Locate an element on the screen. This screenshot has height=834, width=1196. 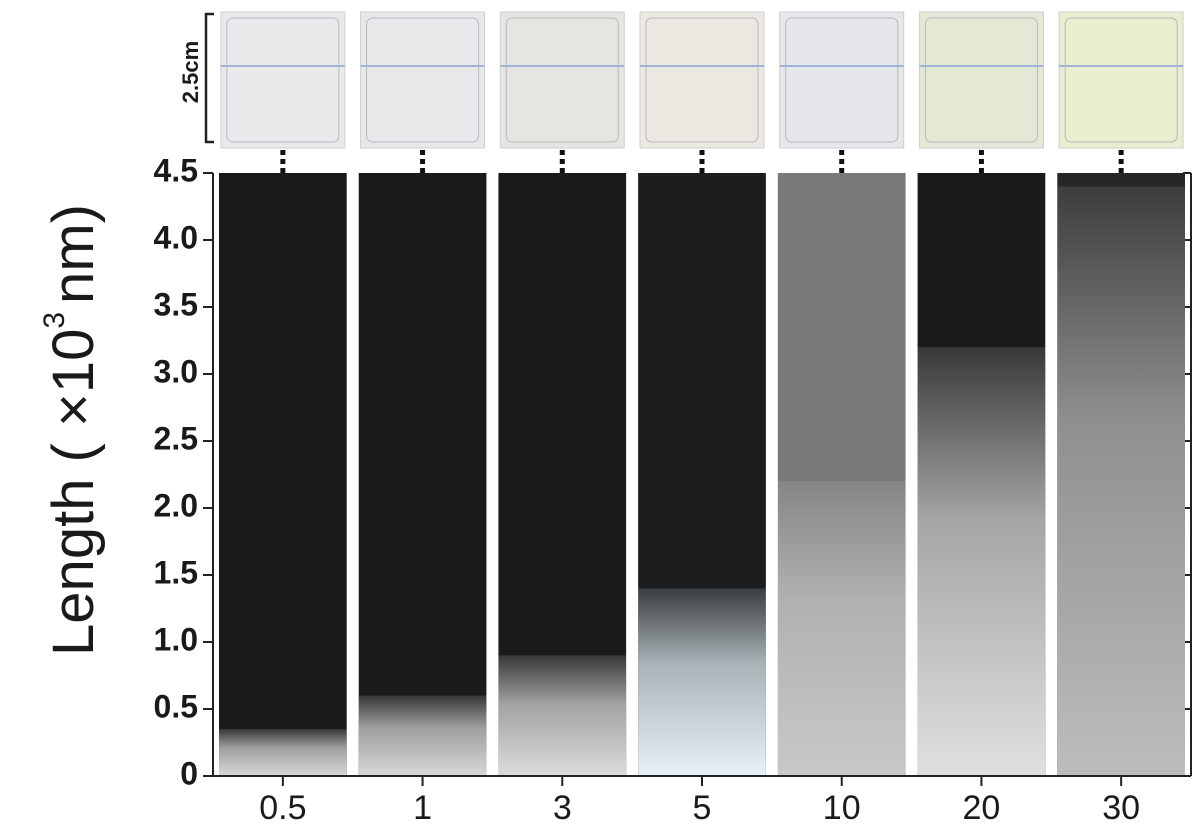
y-tick-label: 4.5 is located at coordinates (176, 170).